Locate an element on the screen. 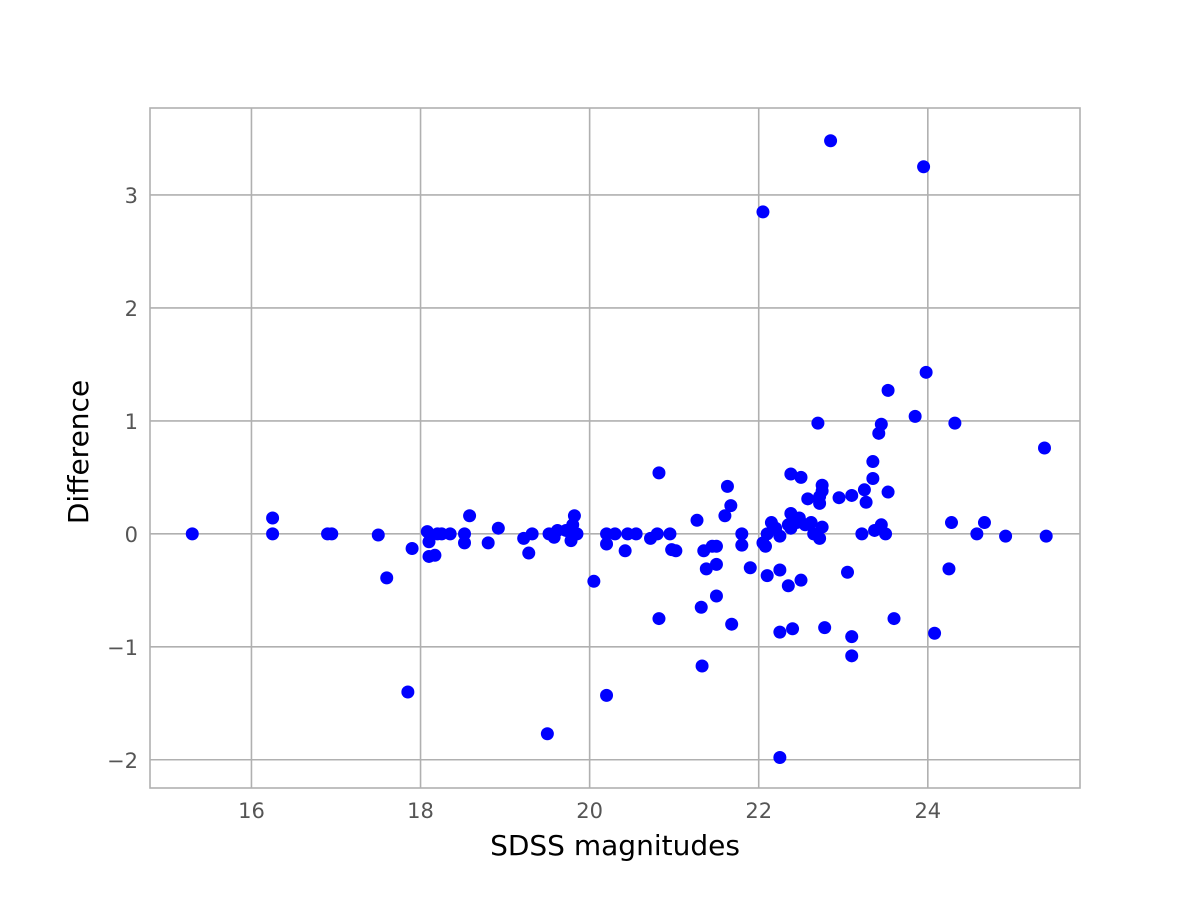 This screenshot has width=1200, height=900. y-tick-labels: −2 −1 0 1 2 3 is located at coordinates (122, 478).